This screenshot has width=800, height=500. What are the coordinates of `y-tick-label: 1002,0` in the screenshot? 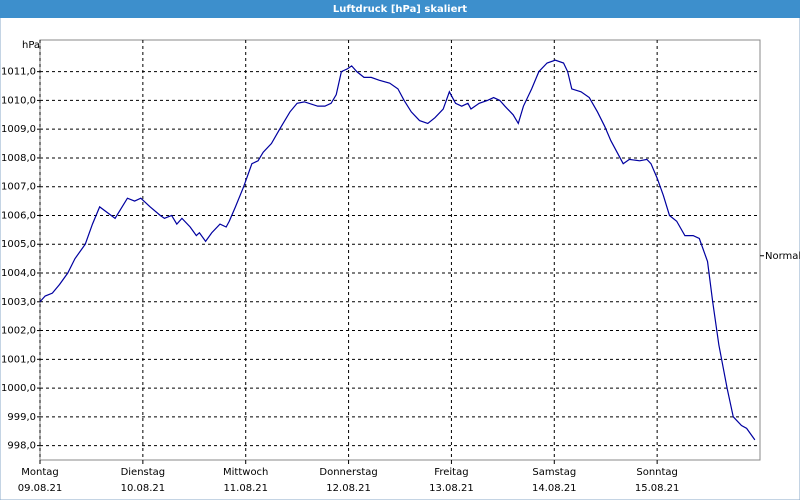 It's located at (18, 331).